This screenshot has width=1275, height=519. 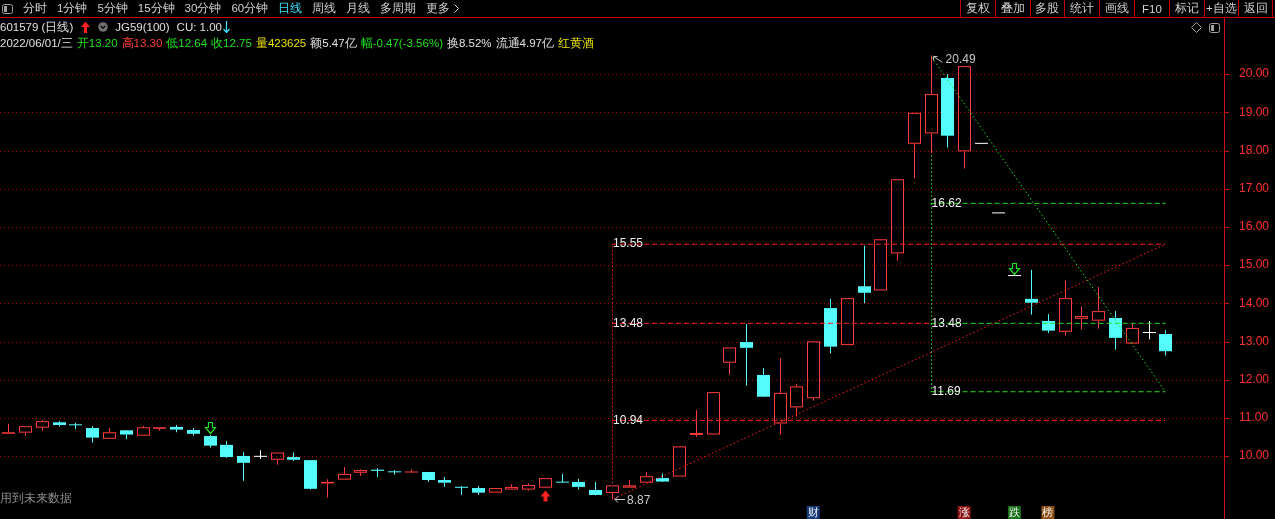 I want to click on annotation: 量423625, so click(x=281, y=43).